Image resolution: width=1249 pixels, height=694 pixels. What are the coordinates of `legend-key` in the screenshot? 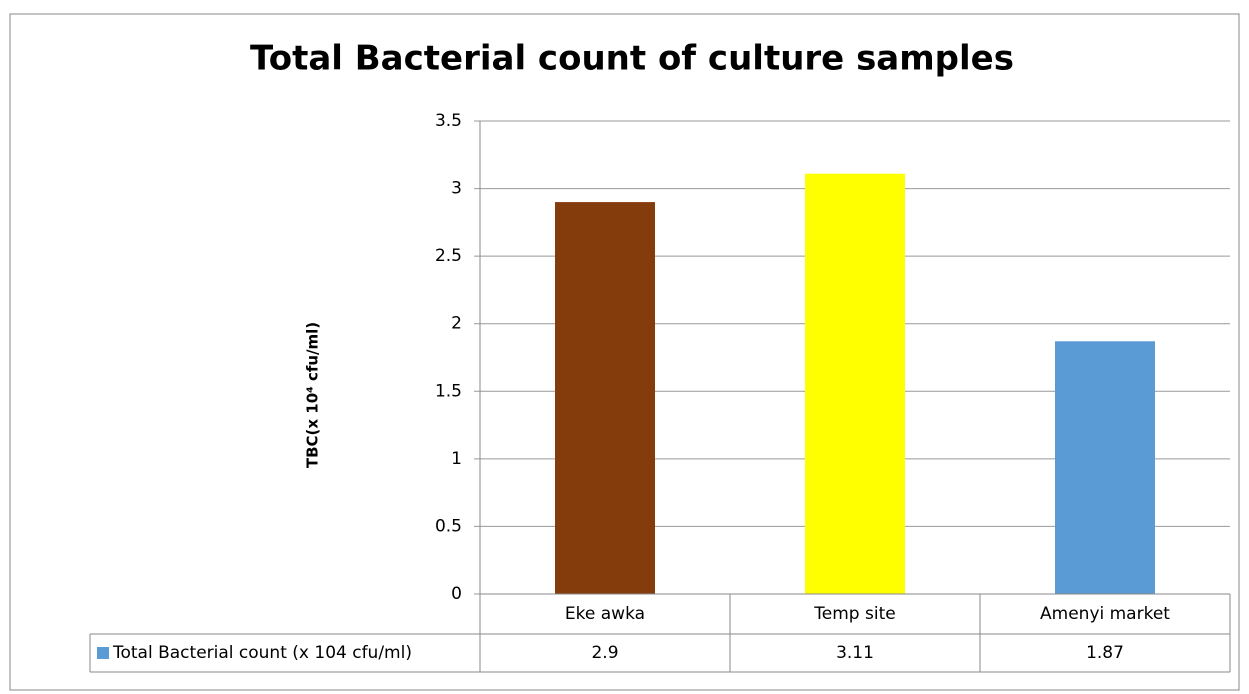 It's located at (103, 653).